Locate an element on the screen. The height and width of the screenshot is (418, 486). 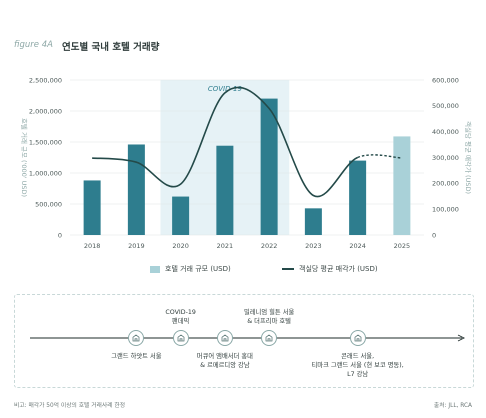
y-axis-title: 호텔 거래 규모 ('000' USD) is located at coordinates (24, 157).